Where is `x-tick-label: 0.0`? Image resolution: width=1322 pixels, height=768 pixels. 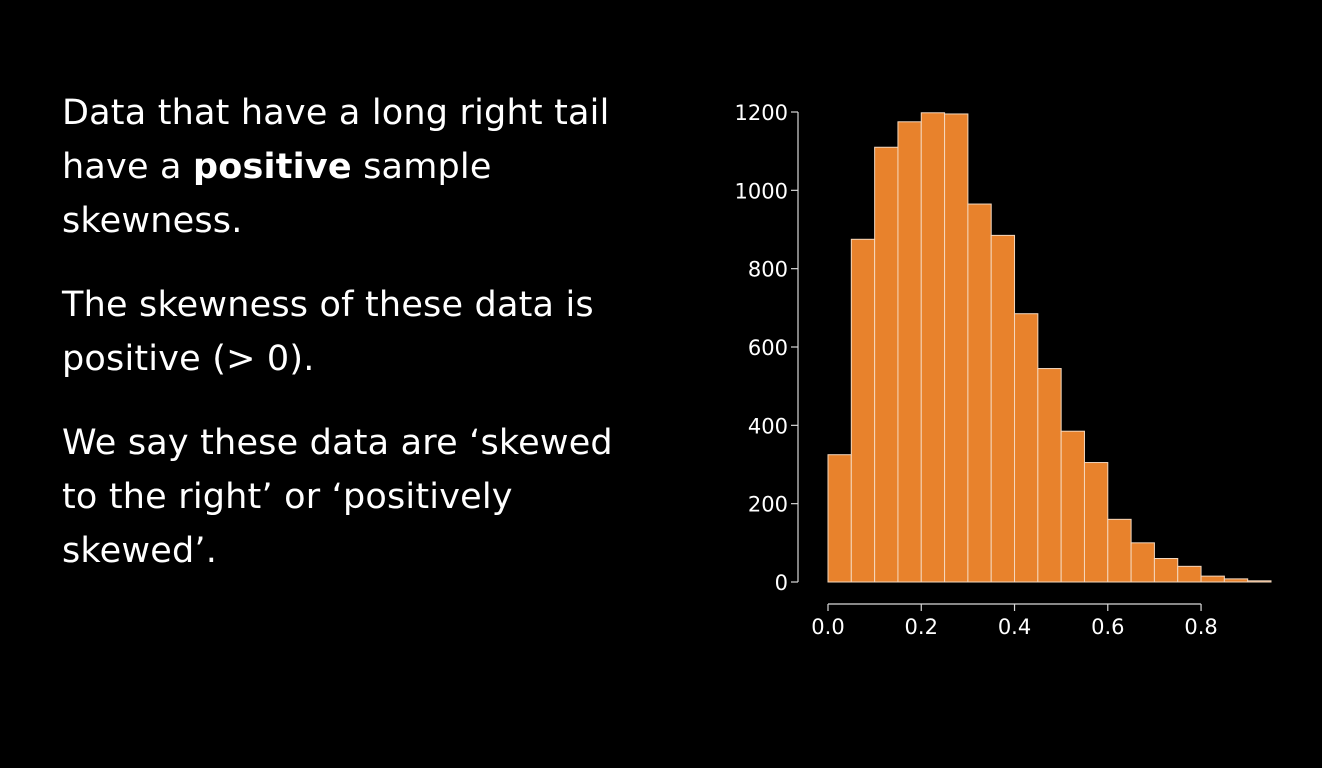 x-tick-label: 0.0 is located at coordinates (827, 627).